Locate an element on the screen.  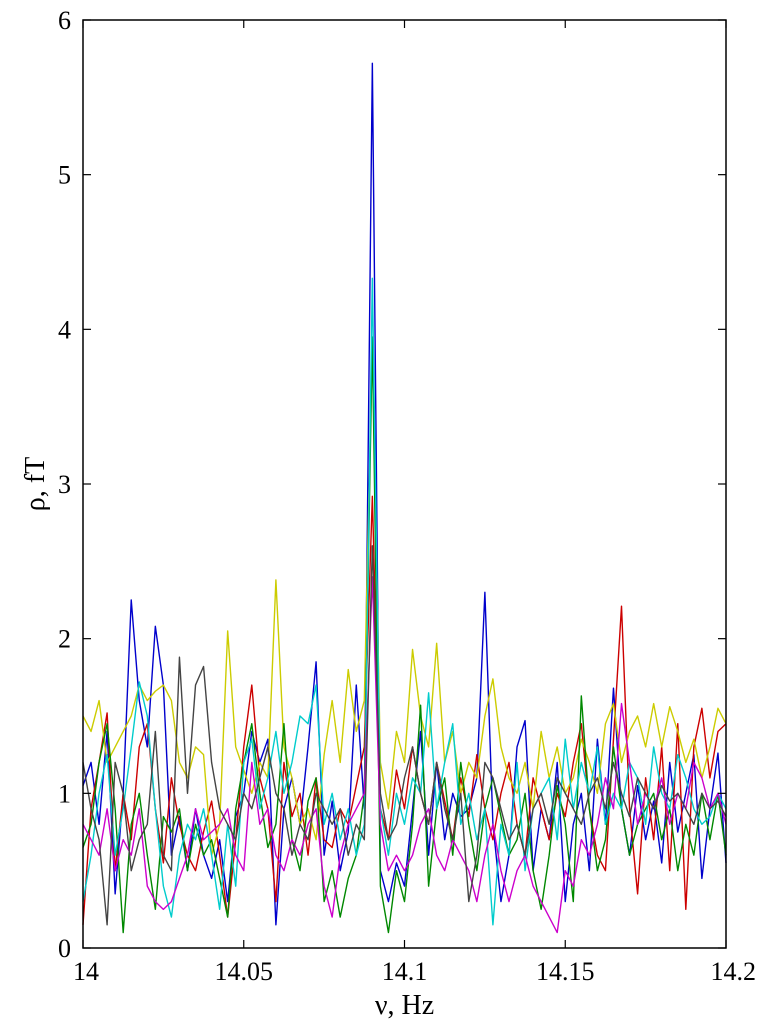
y-tick-label: 2 is located at coordinates (64, 639).